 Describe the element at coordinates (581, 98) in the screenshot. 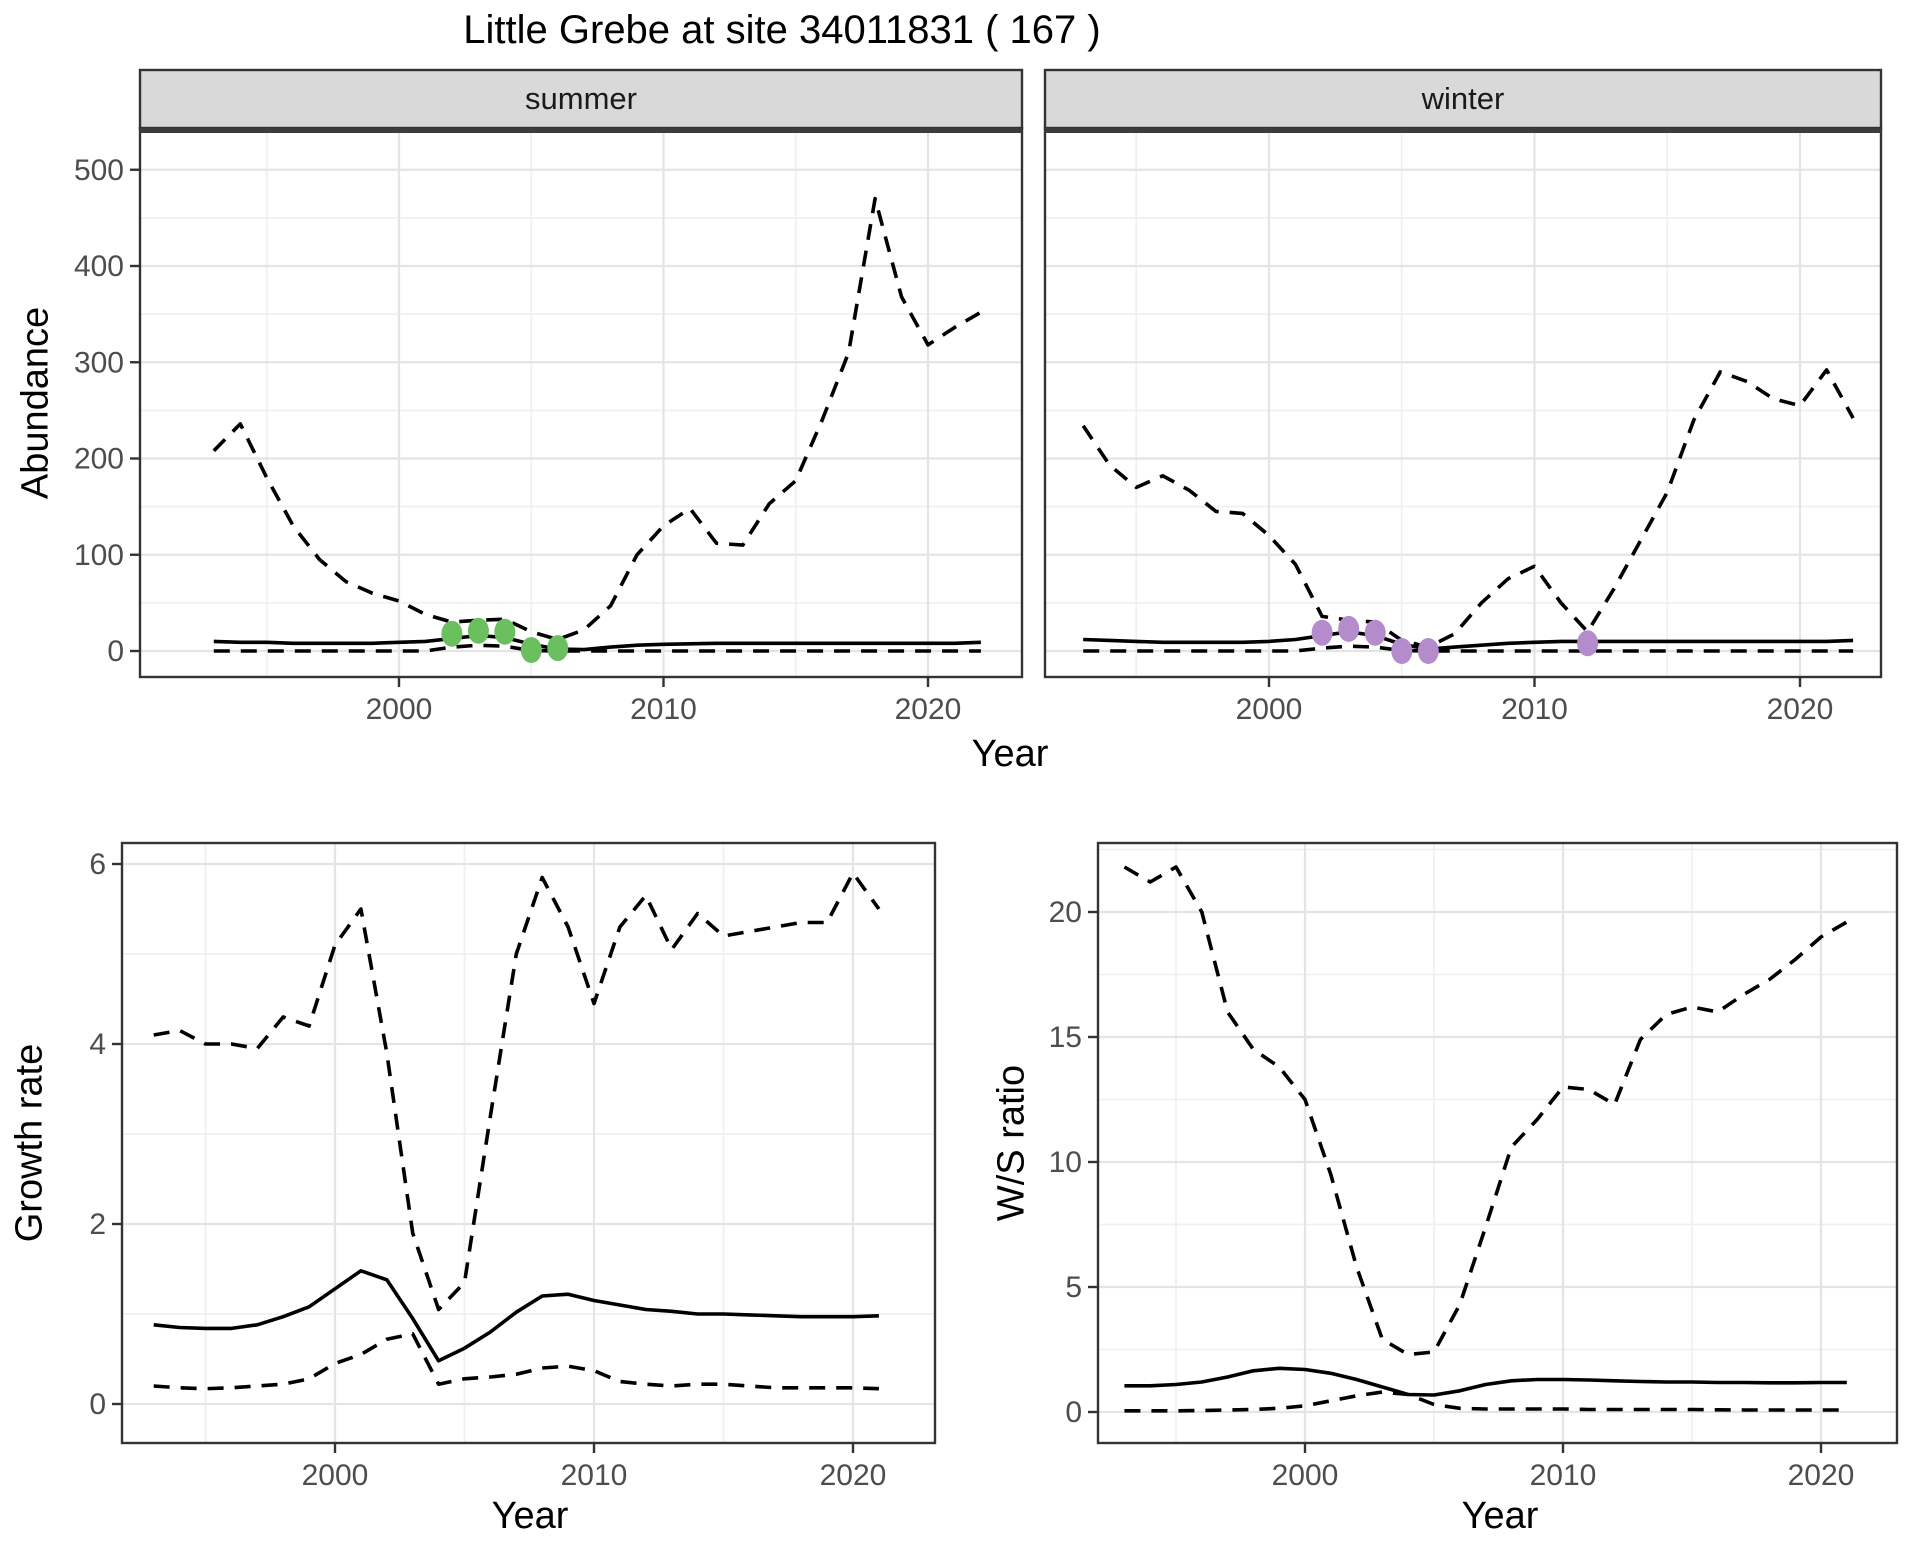

I see `facet-strip-summer: summer` at that location.